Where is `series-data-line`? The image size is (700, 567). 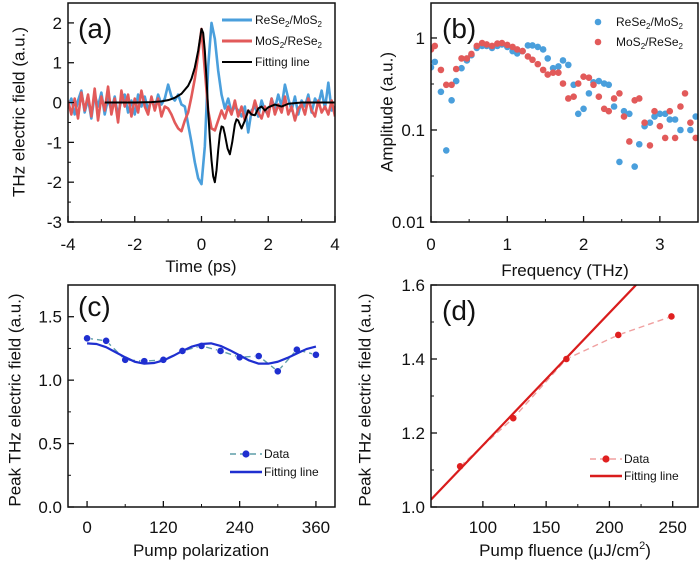 series-data-line is located at coordinates (565, 391).